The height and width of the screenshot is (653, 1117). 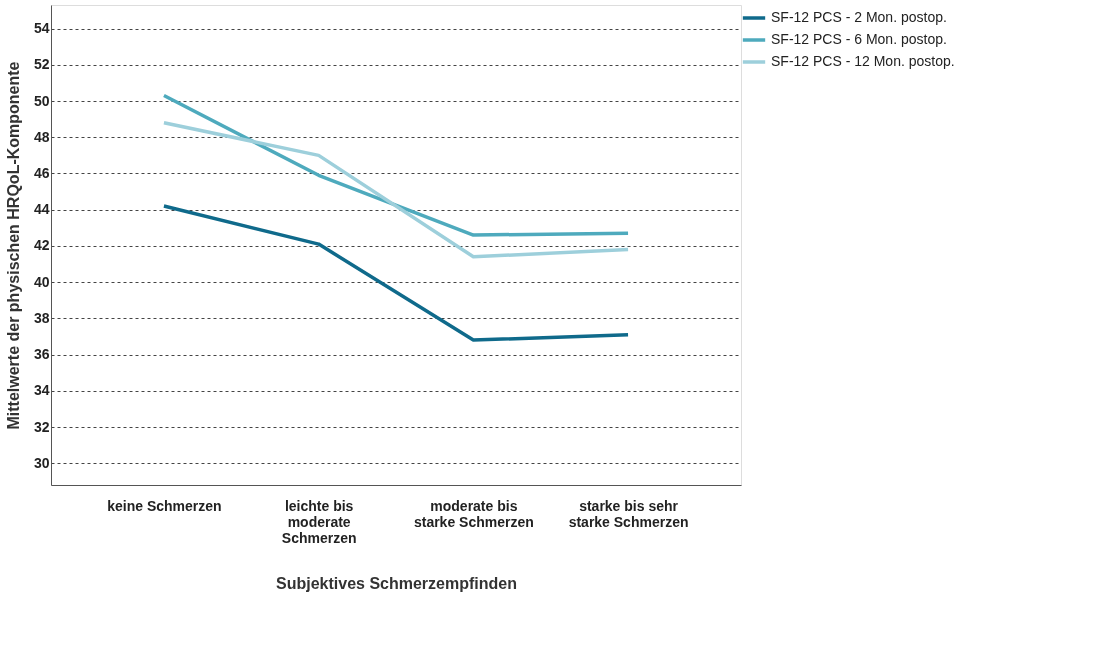 I want to click on y-tick-label: 46, so click(x=41, y=172).